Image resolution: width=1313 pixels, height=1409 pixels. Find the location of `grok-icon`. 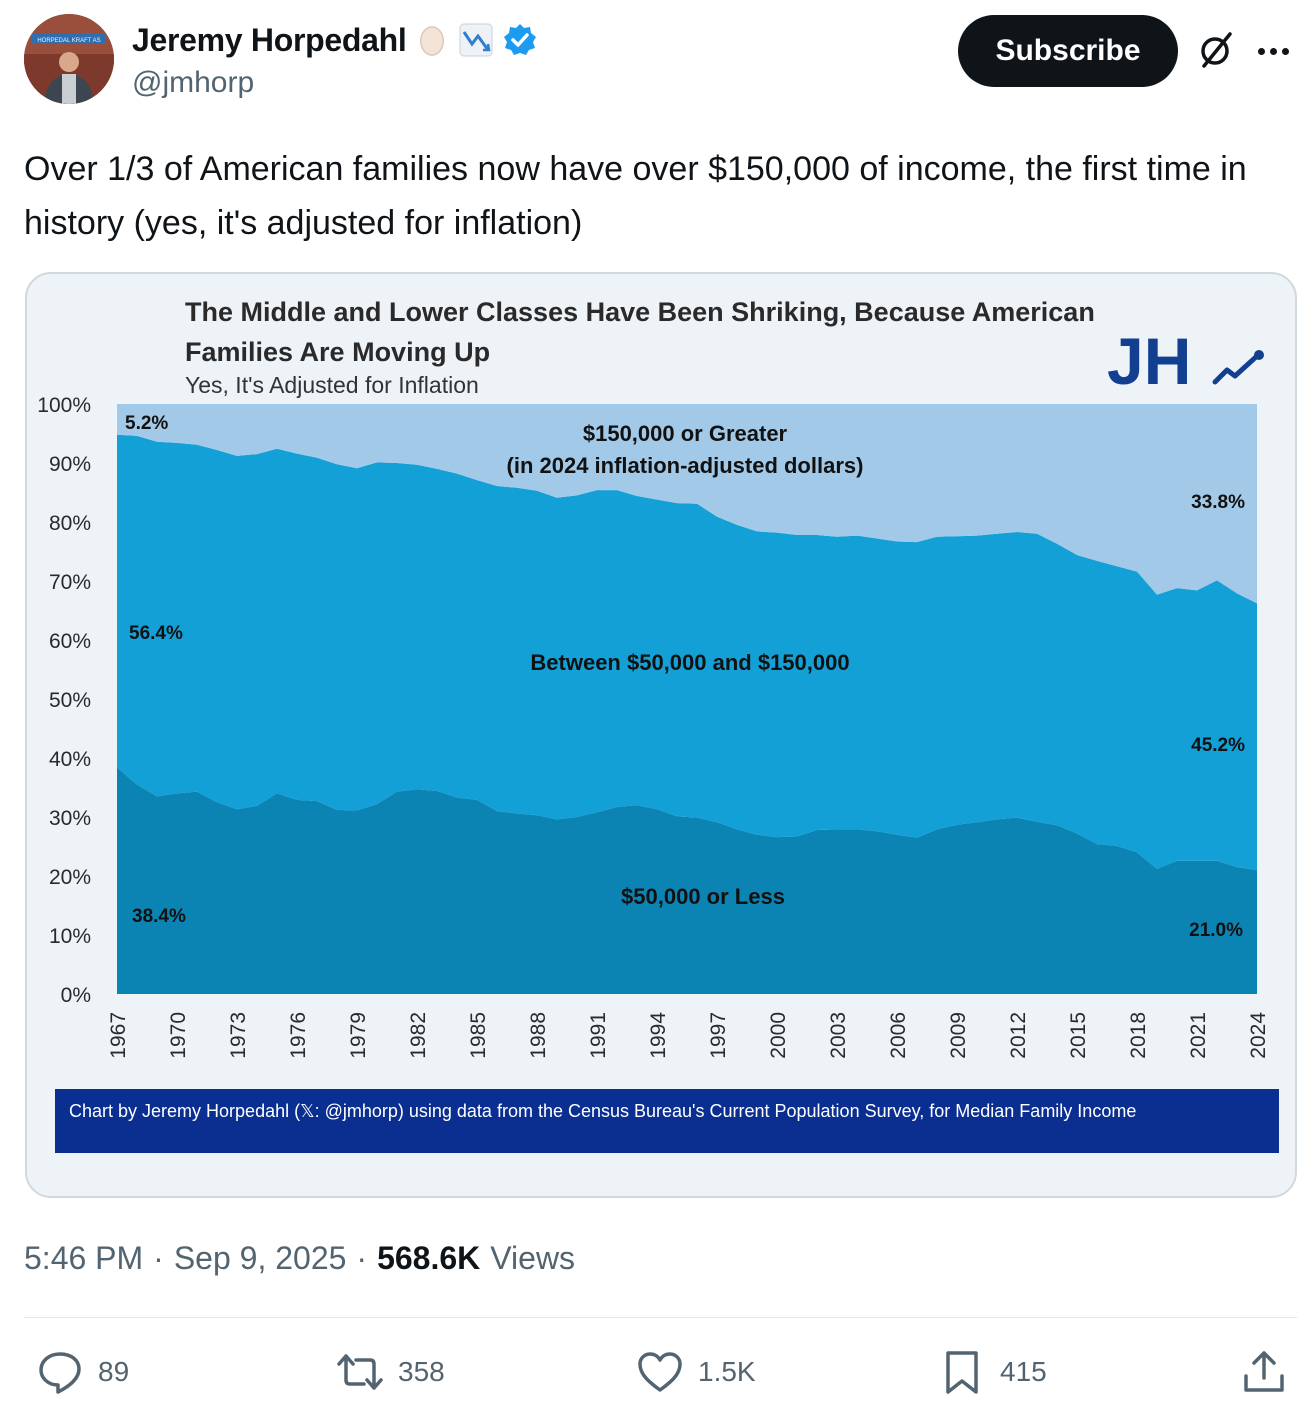

grok-icon is located at coordinates (1216, 50).